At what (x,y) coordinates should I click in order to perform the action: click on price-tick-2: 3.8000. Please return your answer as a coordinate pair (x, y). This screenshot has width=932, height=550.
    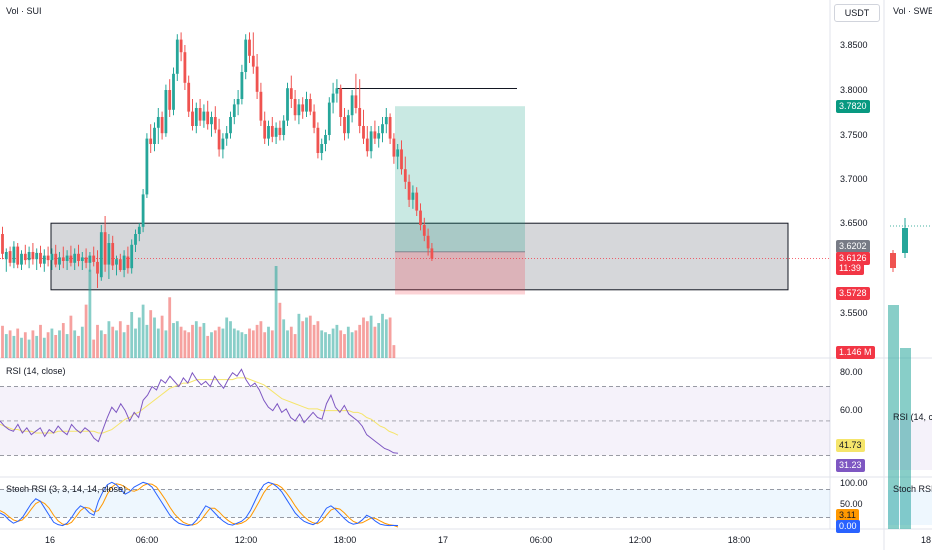
    Looking at the image, I should click on (854, 90).